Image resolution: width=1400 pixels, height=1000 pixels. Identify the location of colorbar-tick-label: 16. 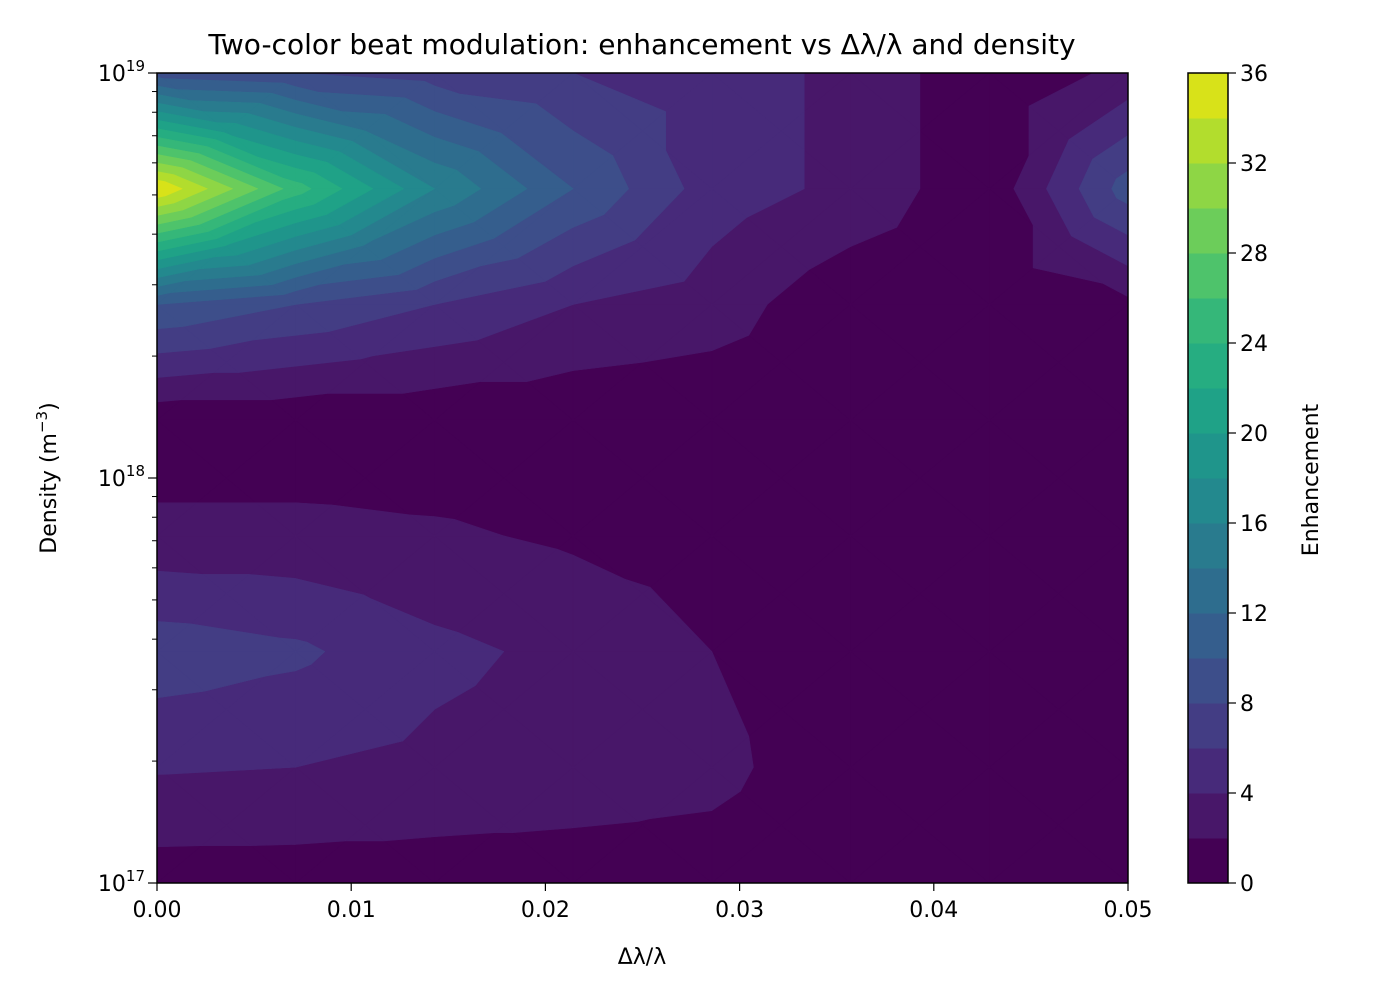
(1254, 524).